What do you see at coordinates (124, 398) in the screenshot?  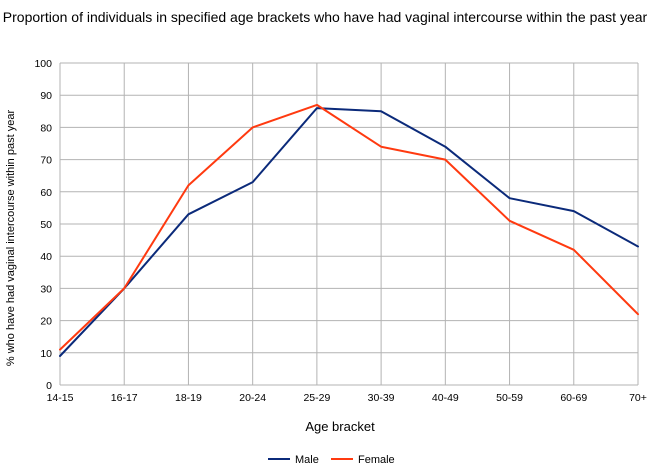 I see `x-tick-label: 16-17` at bounding box center [124, 398].